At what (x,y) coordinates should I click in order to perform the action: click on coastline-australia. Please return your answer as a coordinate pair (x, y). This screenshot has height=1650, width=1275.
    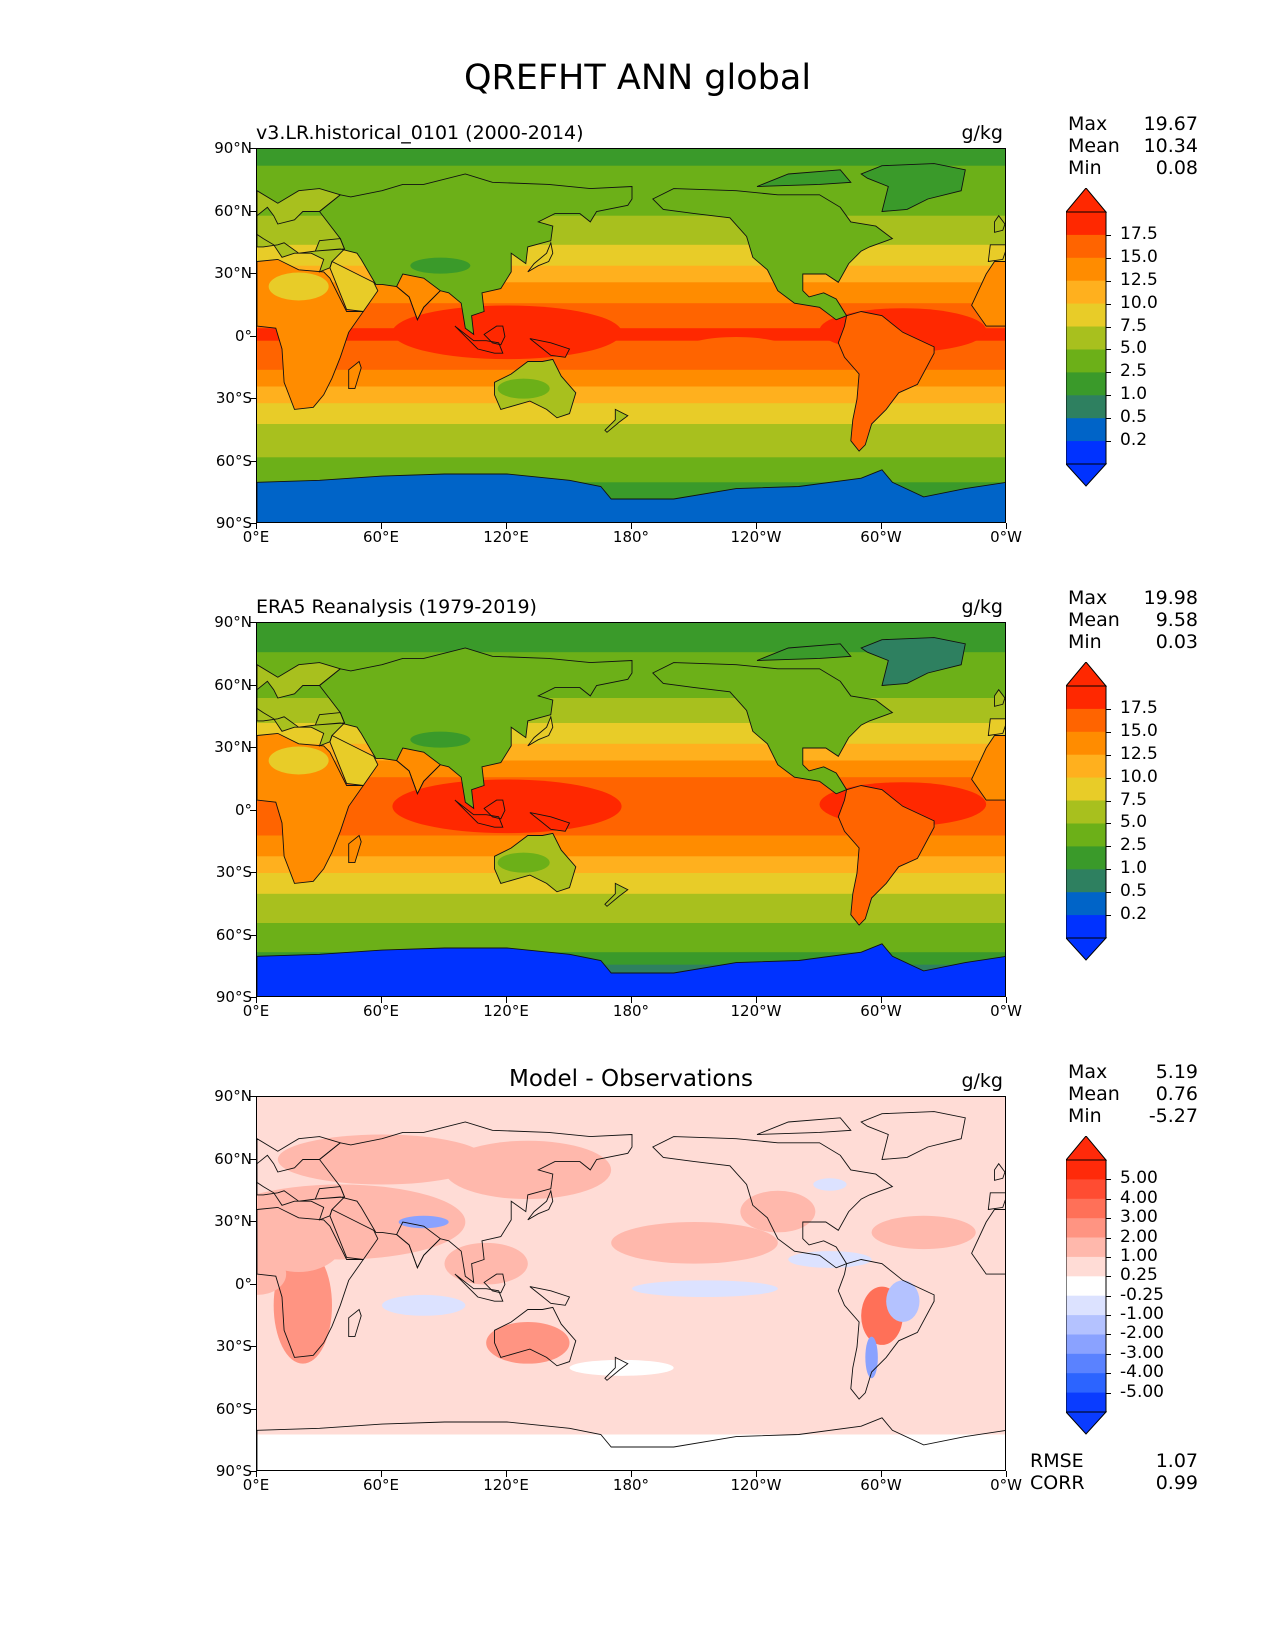
    Looking at the image, I should click on (535, 1336).